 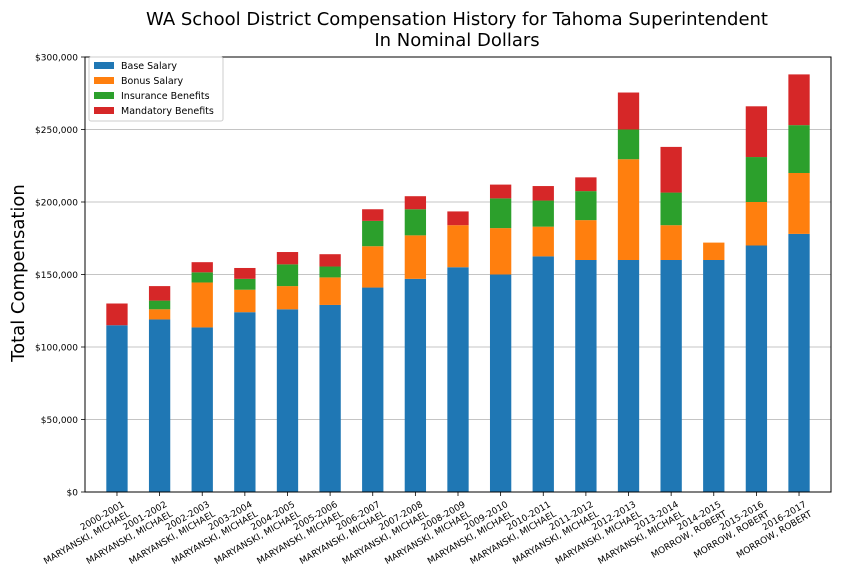 I want to click on y-tick-label: $0, so click(x=73, y=494).